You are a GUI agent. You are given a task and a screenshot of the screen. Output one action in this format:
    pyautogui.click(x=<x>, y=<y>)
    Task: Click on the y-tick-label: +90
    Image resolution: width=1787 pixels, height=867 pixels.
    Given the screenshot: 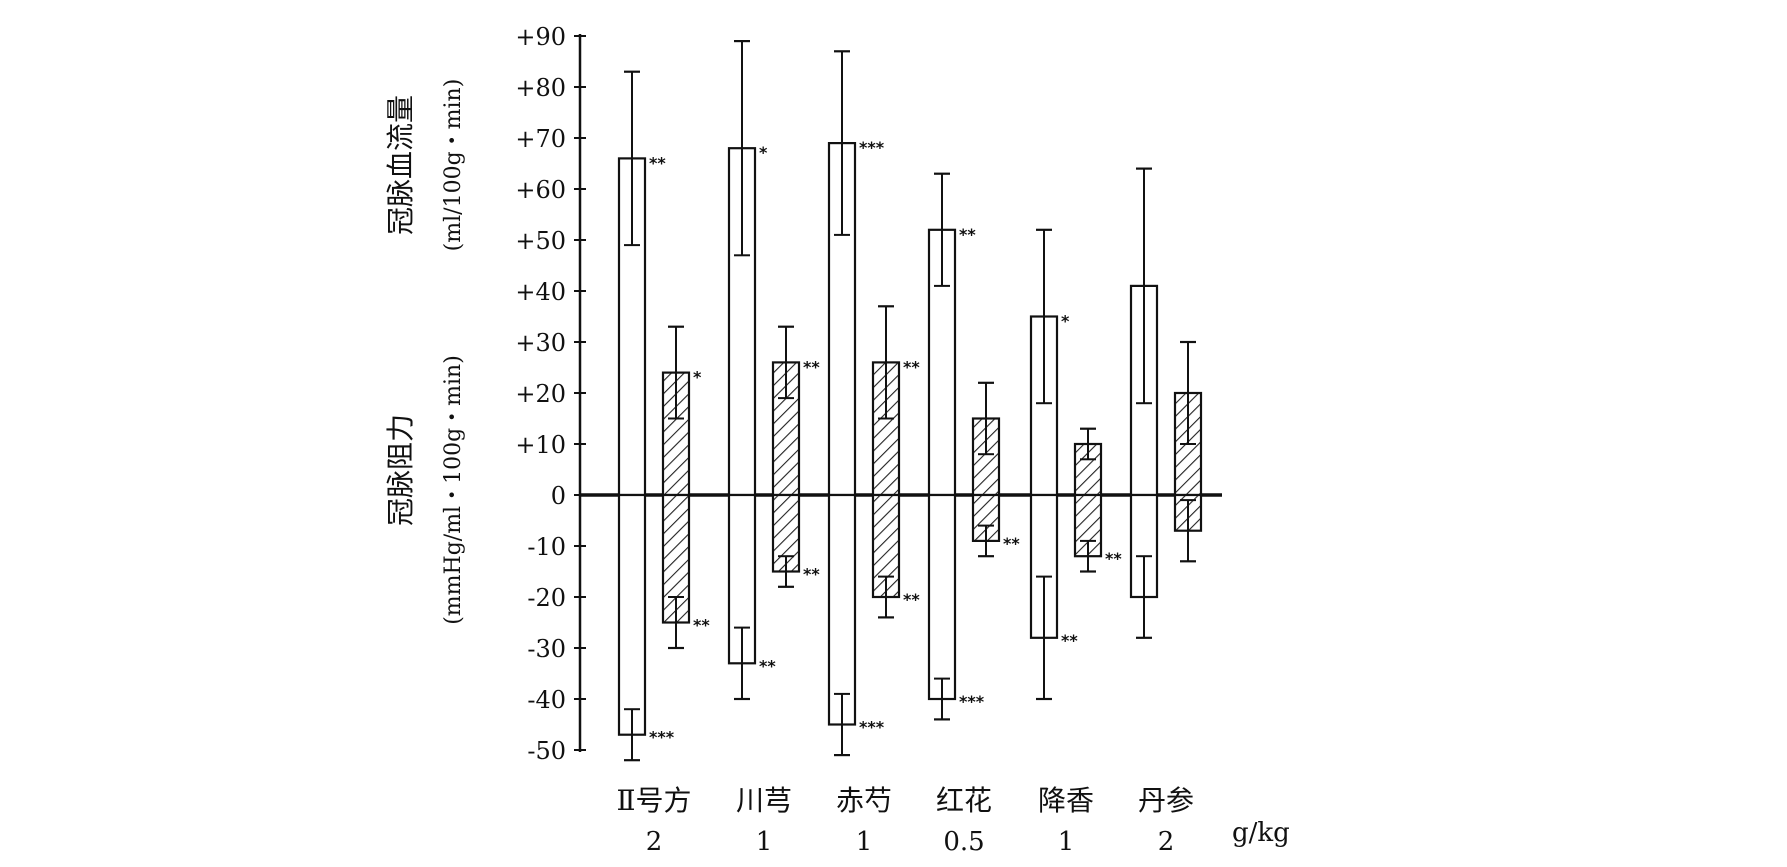 What is the action you would take?
    pyautogui.click(x=540, y=37)
    